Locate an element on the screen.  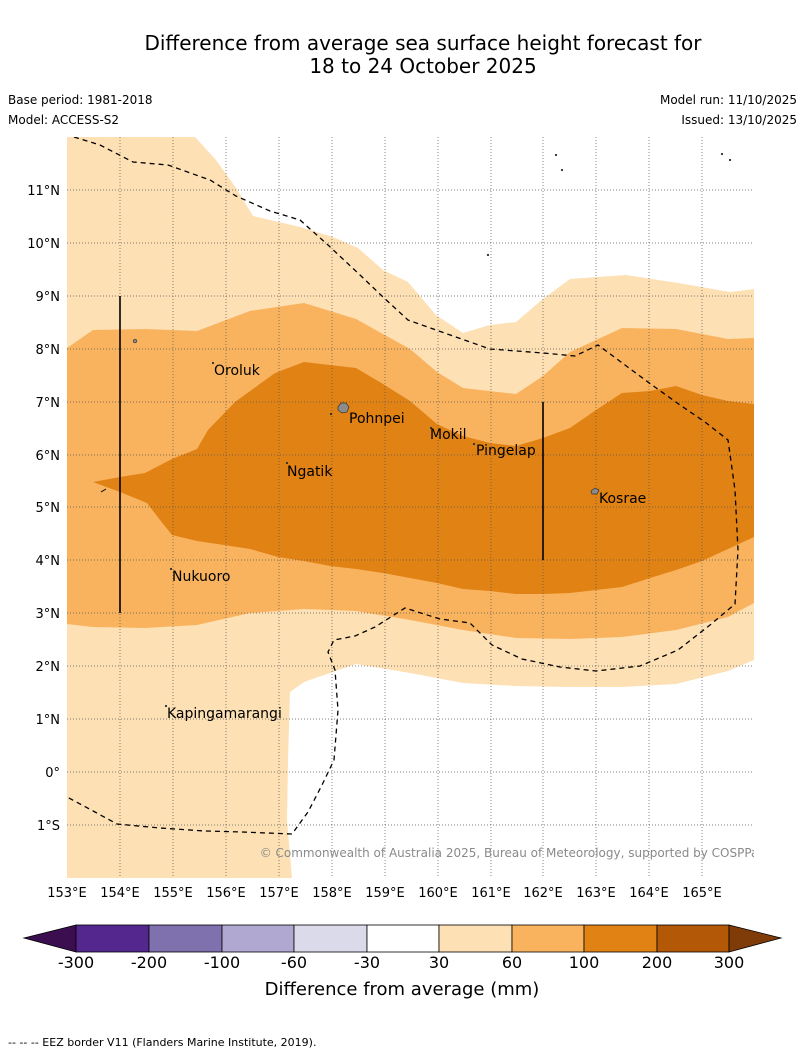
oroluk-atoll-dot is located at coordinates (213, 363).